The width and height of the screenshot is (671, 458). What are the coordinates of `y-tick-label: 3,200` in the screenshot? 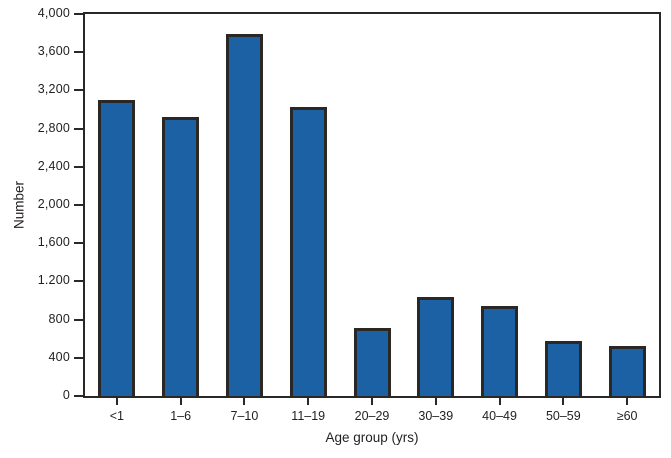 It's located at (53, 89).